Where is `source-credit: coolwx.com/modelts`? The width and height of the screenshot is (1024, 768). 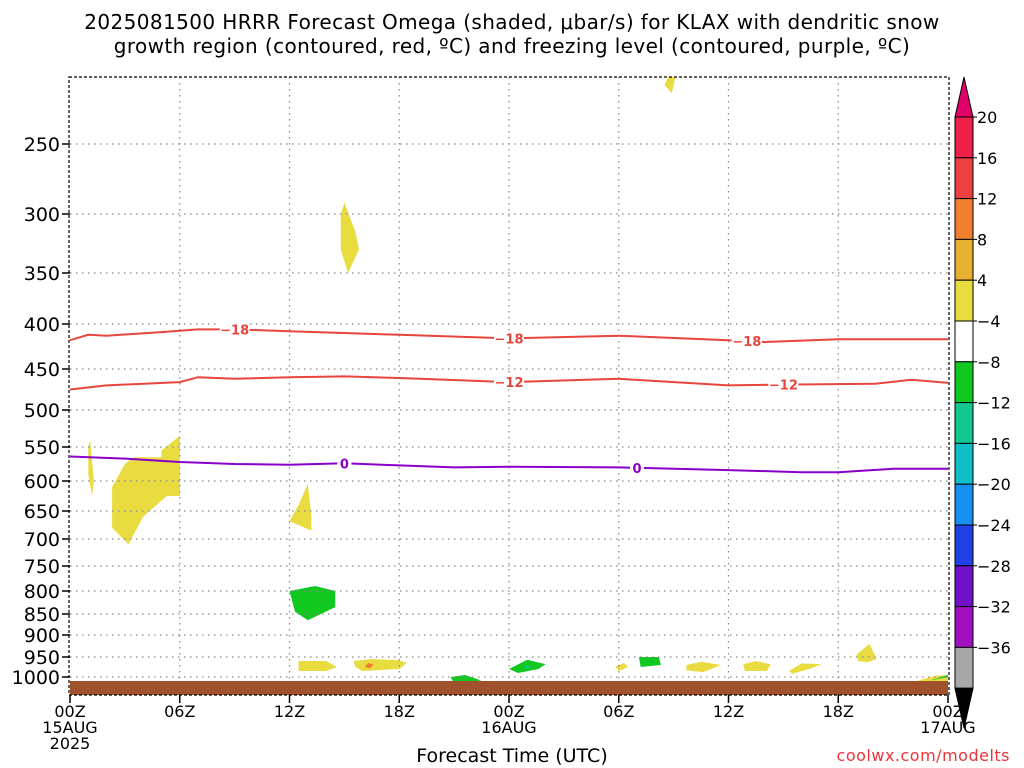 source-credit: coolwx.com/modelts is located at coordinates (923, 755).